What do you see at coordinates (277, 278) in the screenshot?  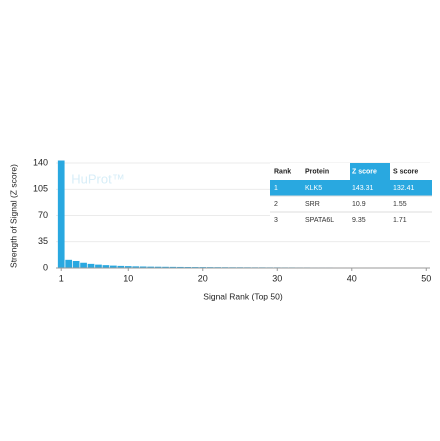 I see `x-tick-label: 30` at bounding box center [277, 278].